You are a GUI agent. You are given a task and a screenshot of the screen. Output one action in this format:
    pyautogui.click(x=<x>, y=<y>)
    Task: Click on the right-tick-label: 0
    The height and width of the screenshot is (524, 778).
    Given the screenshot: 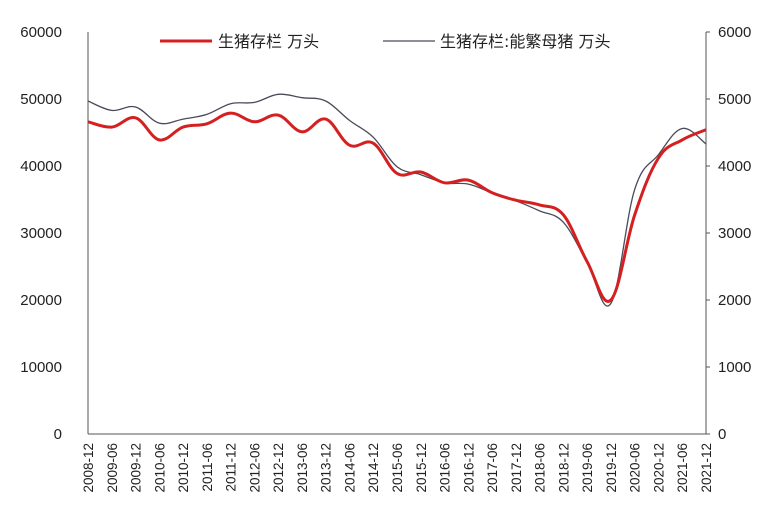 What is the action you would take?
    pyautogui.click(x=722, y=434)
    